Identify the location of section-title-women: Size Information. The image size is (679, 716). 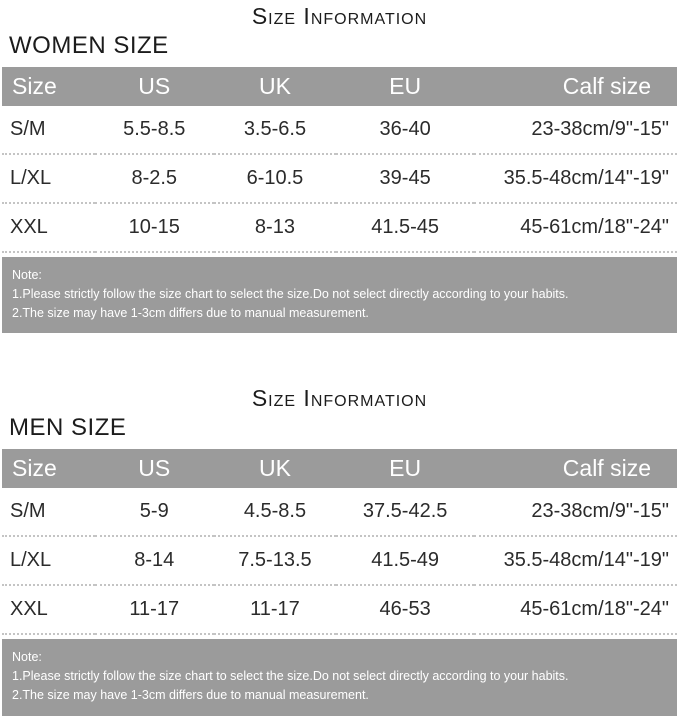
(339, 16).